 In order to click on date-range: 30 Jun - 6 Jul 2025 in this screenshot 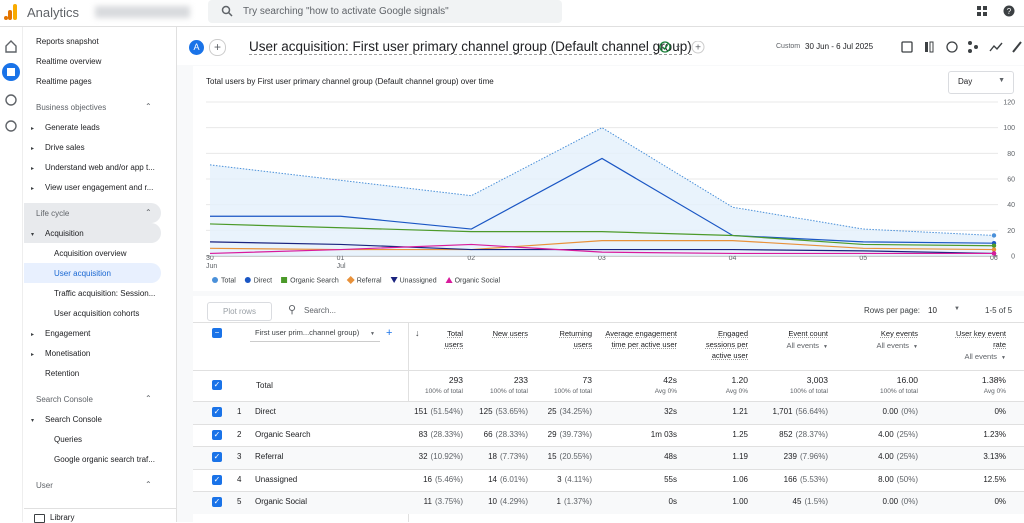, I will do `click(839, 46)`.